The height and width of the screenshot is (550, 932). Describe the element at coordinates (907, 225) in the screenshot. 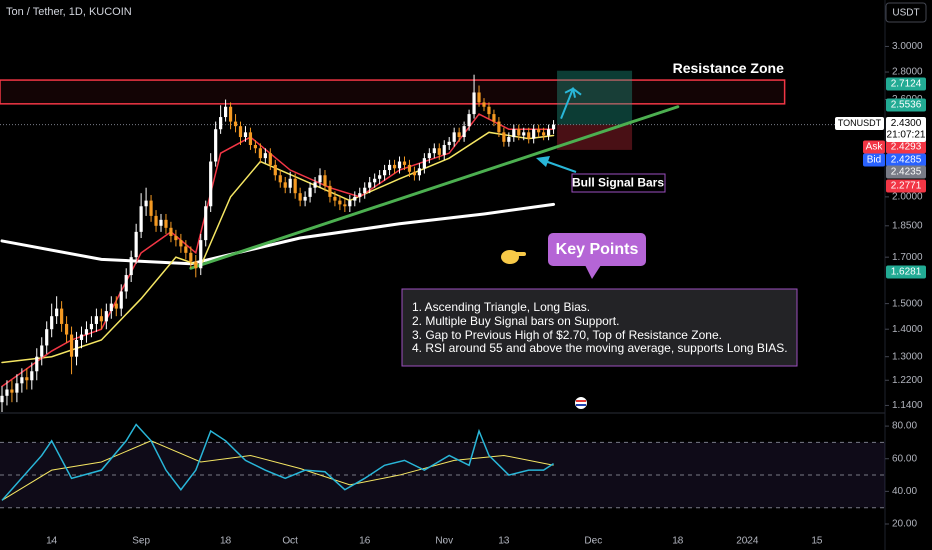

I see `y-tick-label: 1.8500` at that location.